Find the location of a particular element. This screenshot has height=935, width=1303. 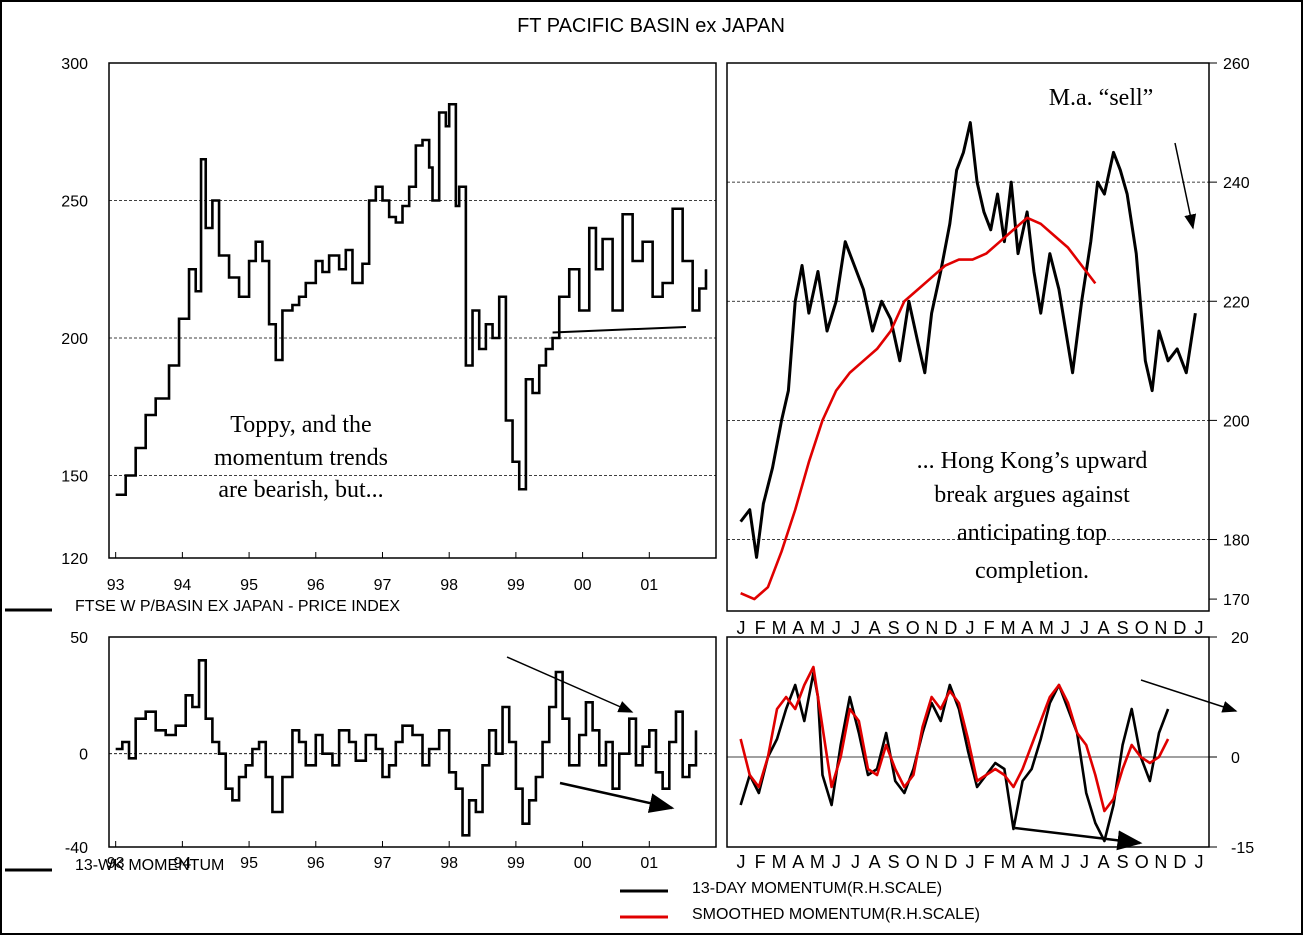

daily-momentum-trend-arrow-top is located at coordinates (1189, 696).